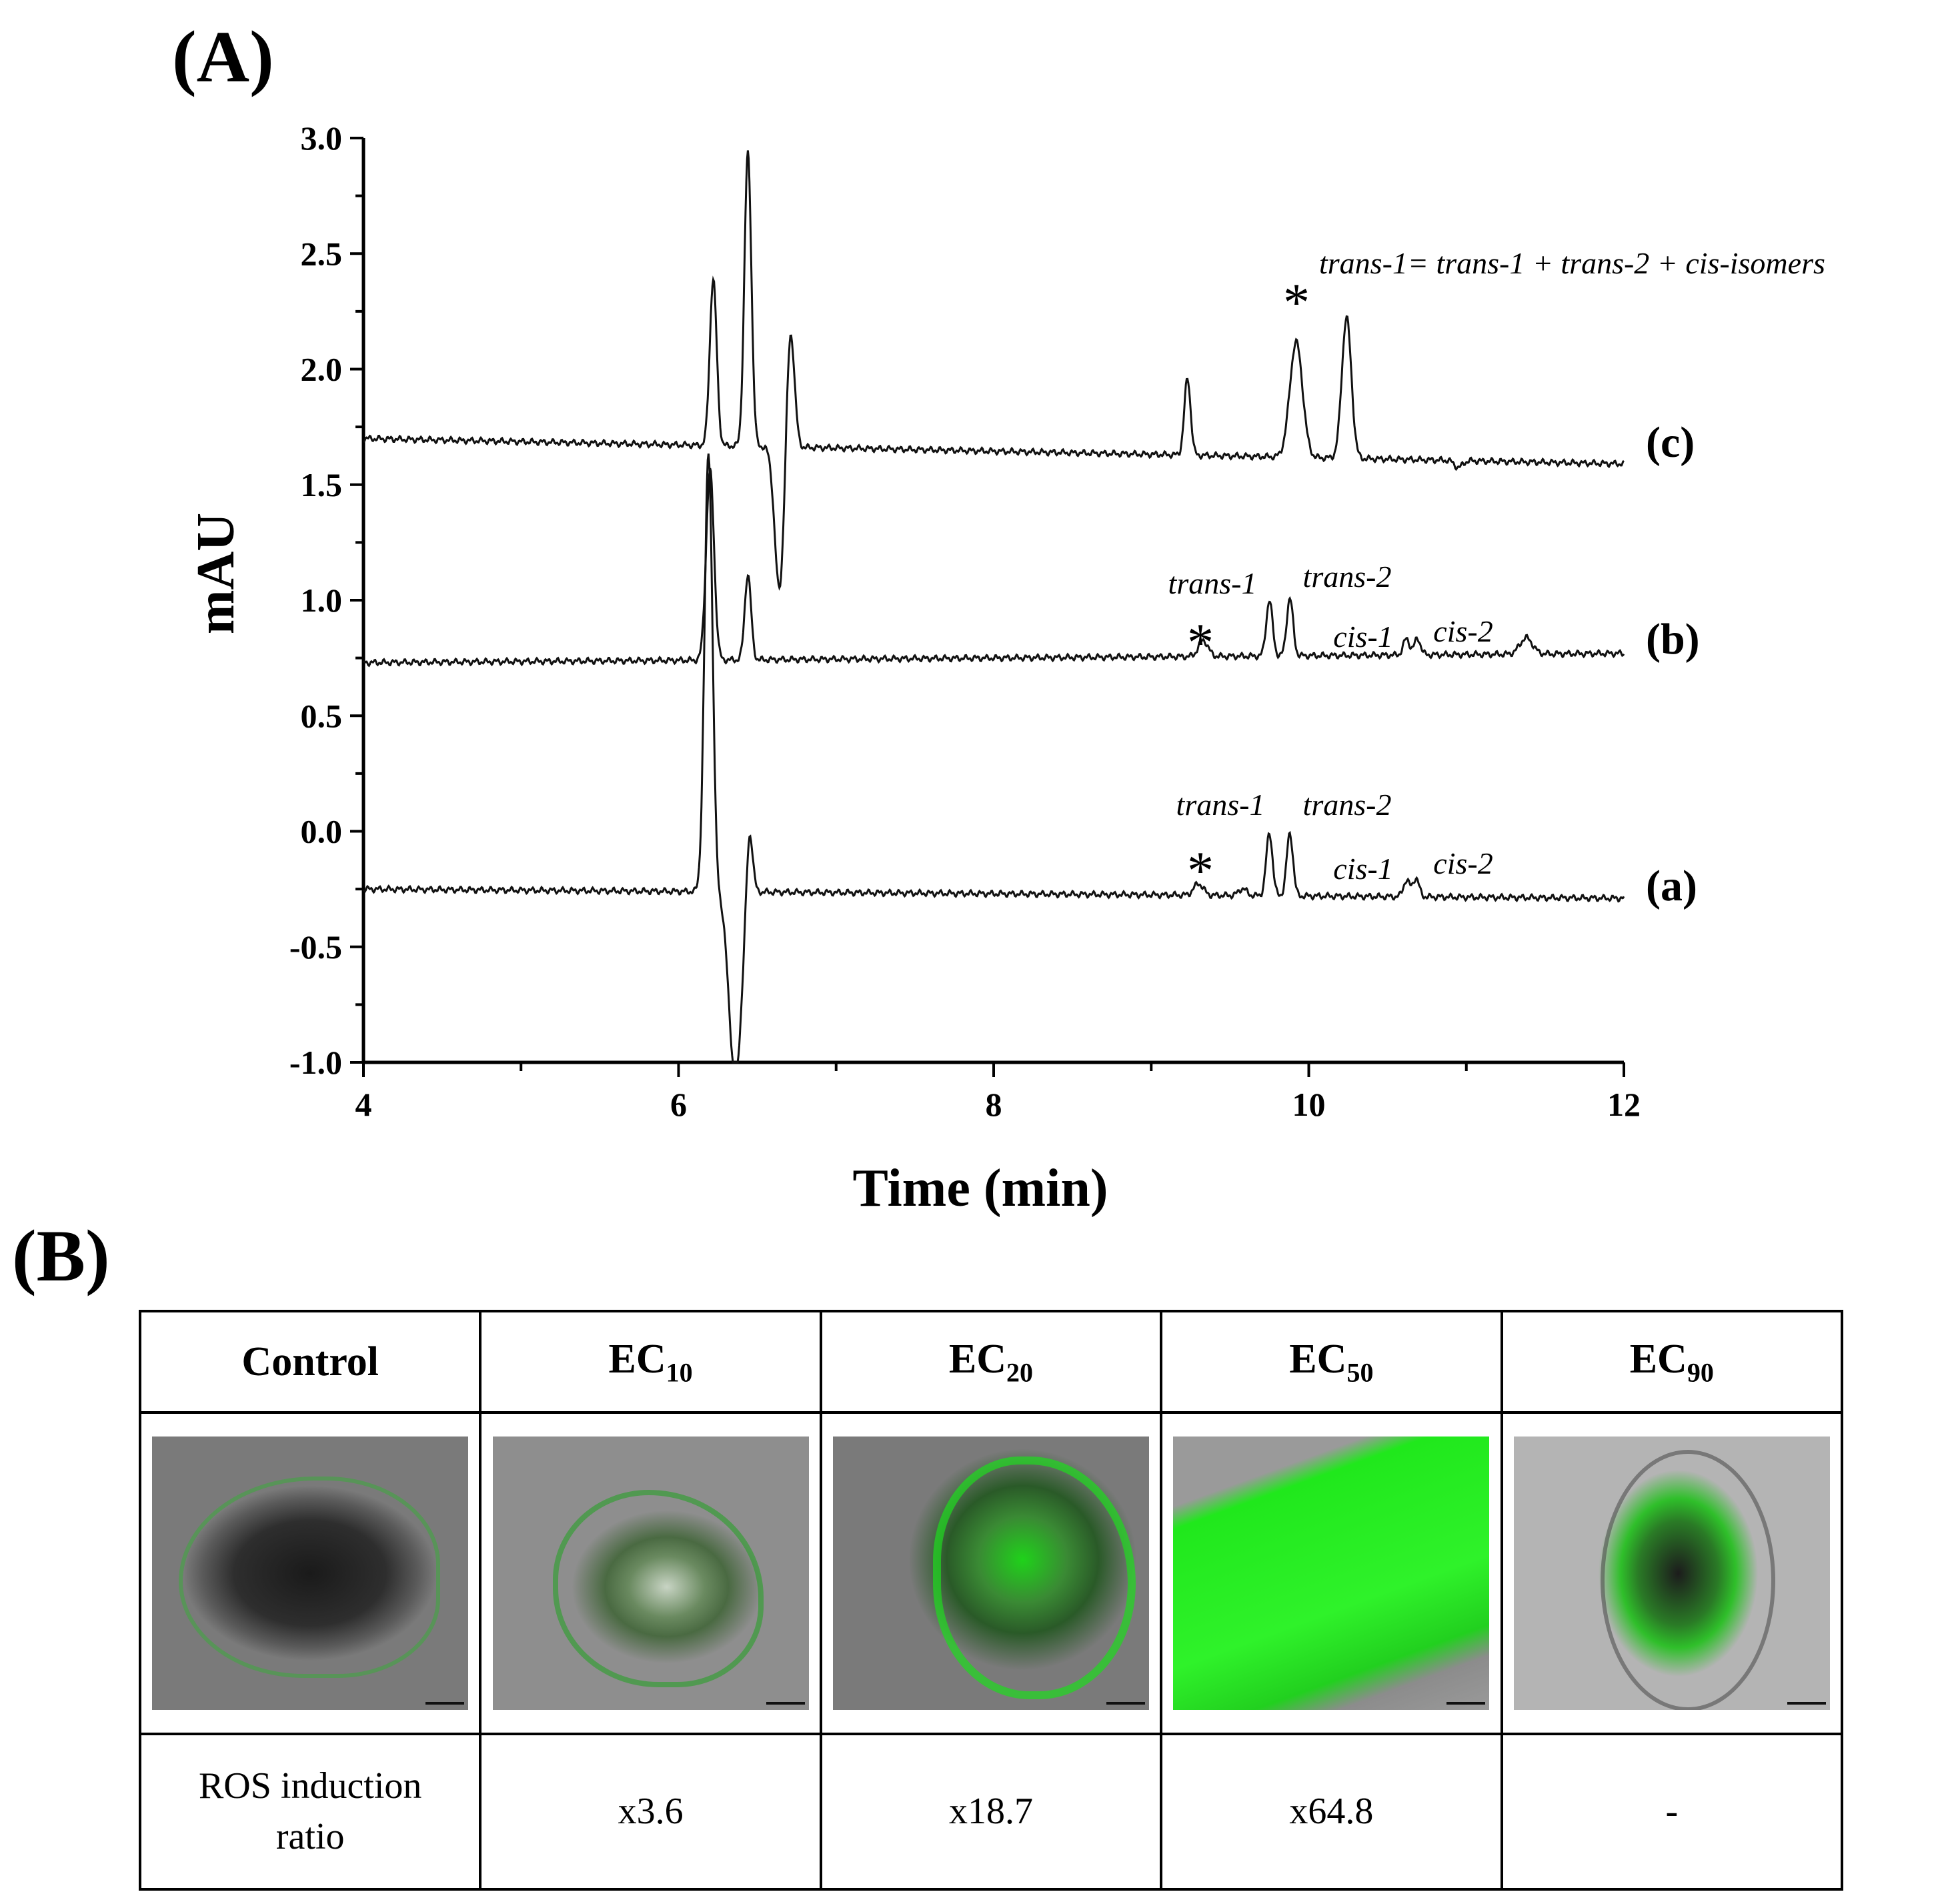  I want to click on annotation-star-a: *, so click(1200, 871).